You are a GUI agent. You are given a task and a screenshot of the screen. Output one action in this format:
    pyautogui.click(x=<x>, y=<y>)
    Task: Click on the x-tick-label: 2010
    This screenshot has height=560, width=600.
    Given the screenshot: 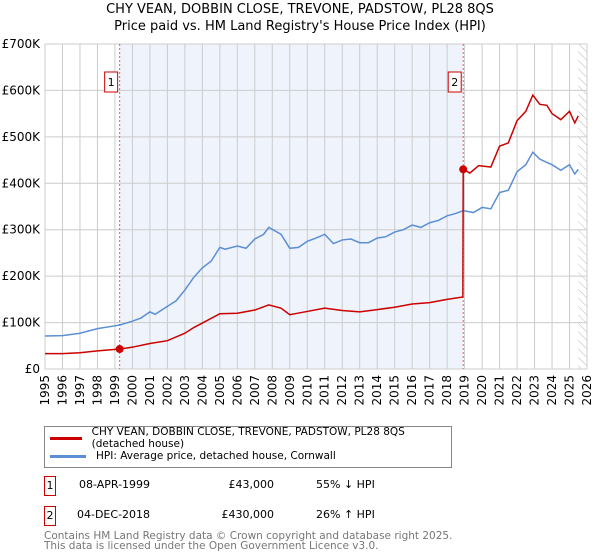 What is the action you would take?
    pyautogui.click(x=307, y=390)
    